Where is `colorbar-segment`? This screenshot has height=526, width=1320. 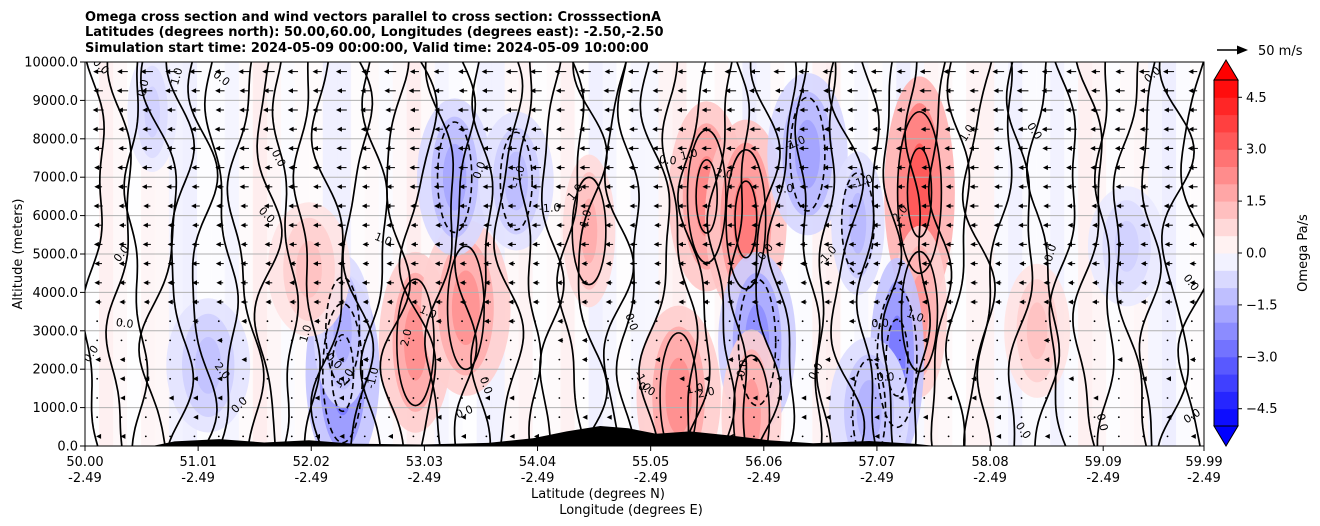
colorbar-segment is located at coordinates (1226, 140).